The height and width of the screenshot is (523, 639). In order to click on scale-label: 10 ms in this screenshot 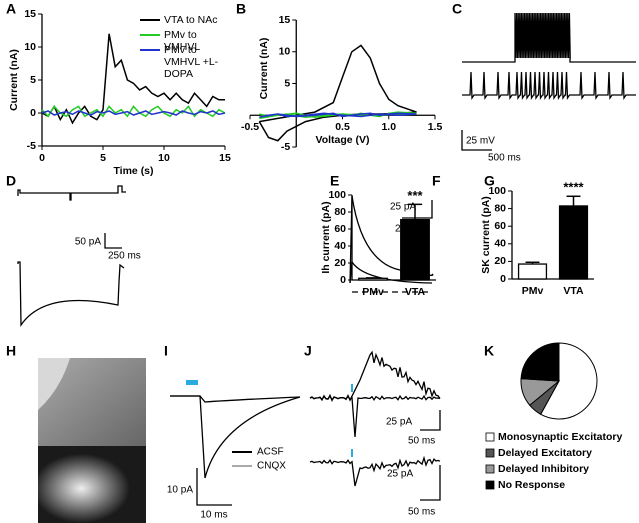, I will do `click(213, 515)`.